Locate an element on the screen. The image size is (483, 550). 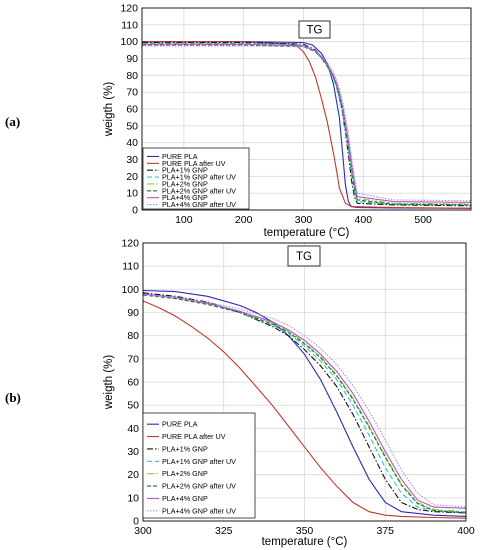
x-tick-label: 375 is located at coordinates (385, 531).